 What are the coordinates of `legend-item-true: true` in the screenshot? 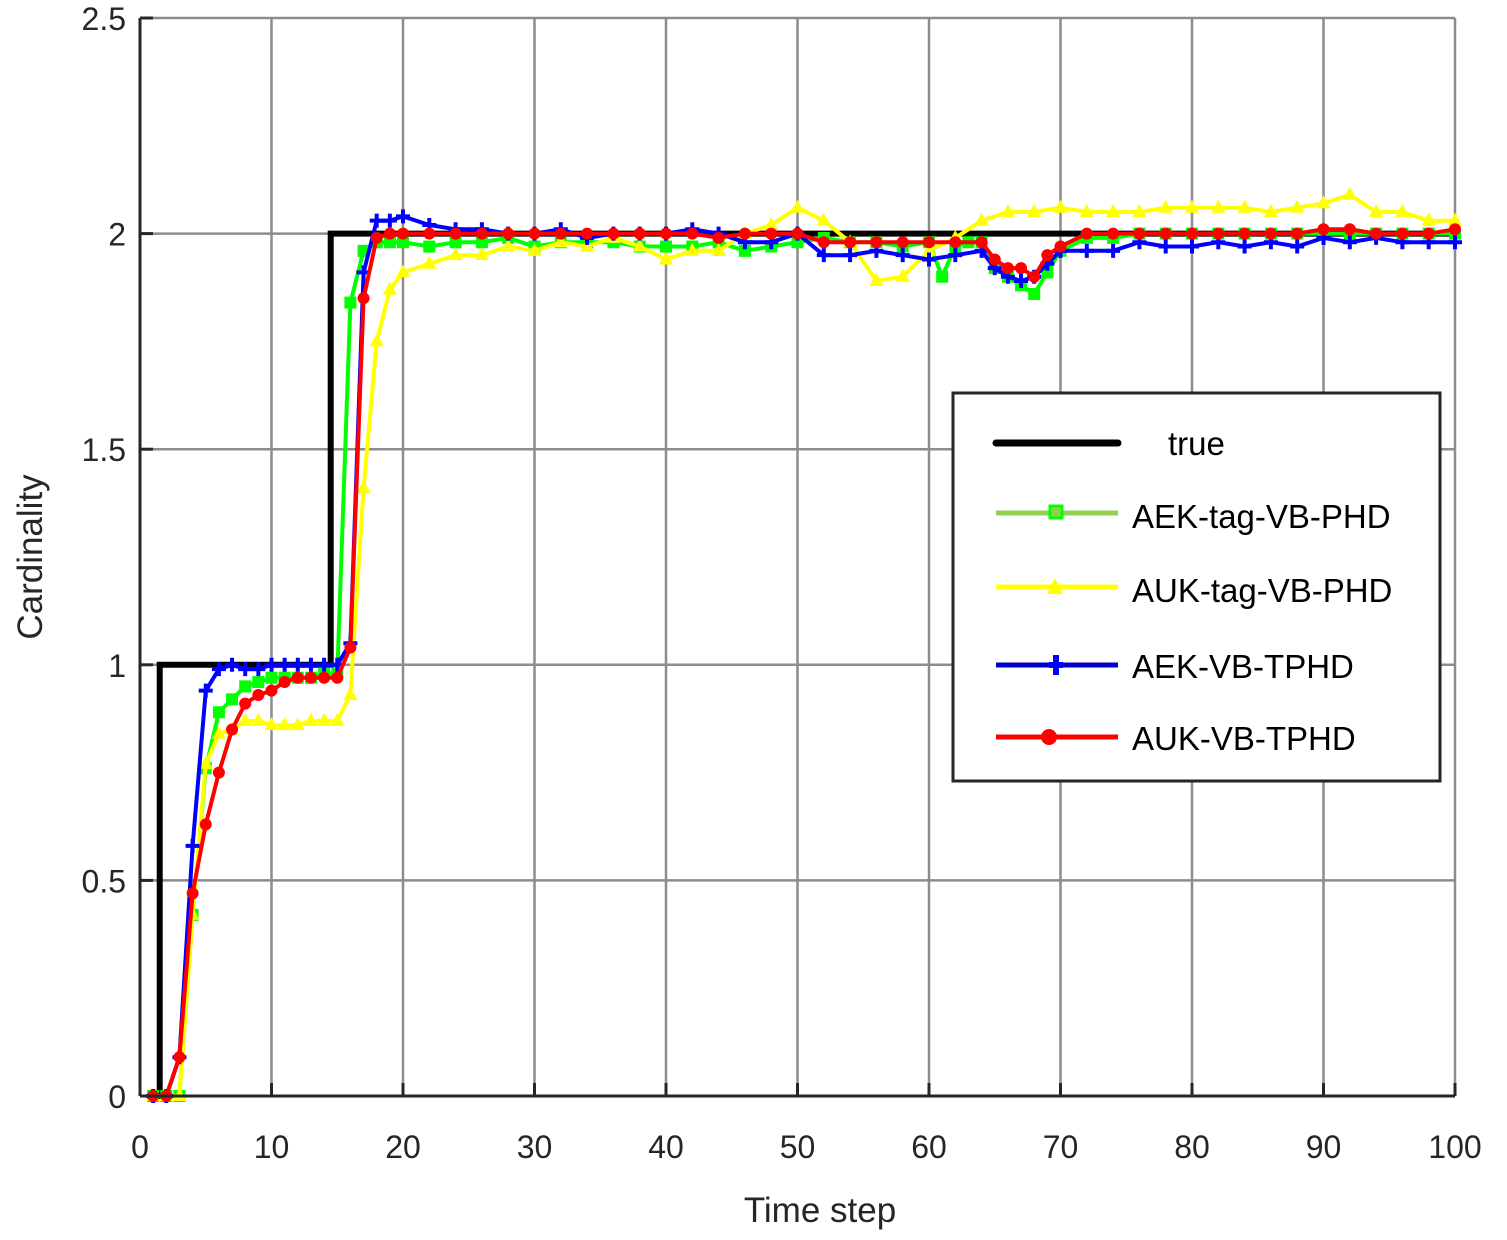 It's located at (1108, 443).